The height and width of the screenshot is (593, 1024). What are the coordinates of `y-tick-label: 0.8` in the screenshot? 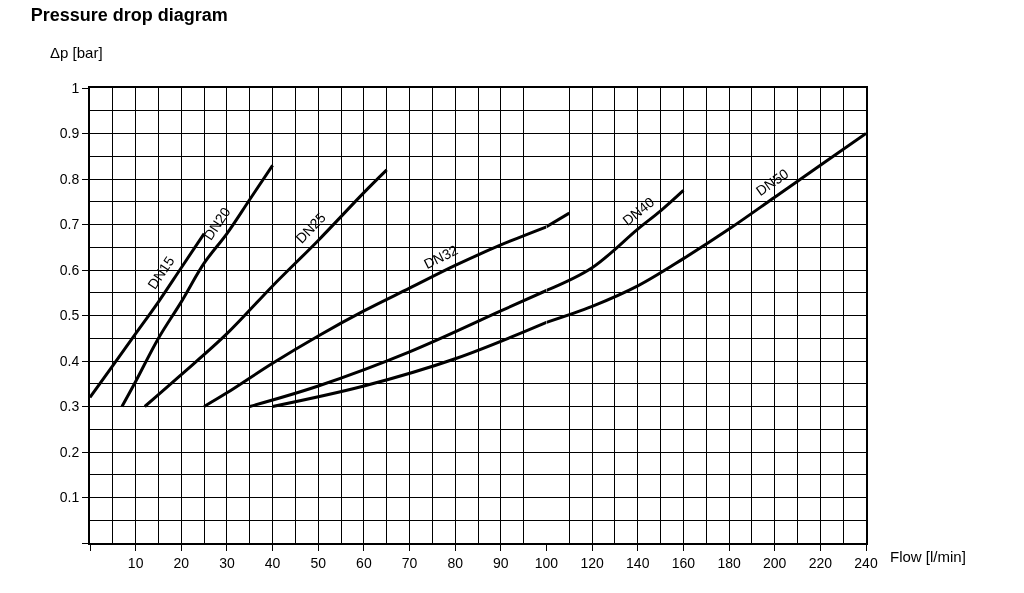 It's located at (69, 178).